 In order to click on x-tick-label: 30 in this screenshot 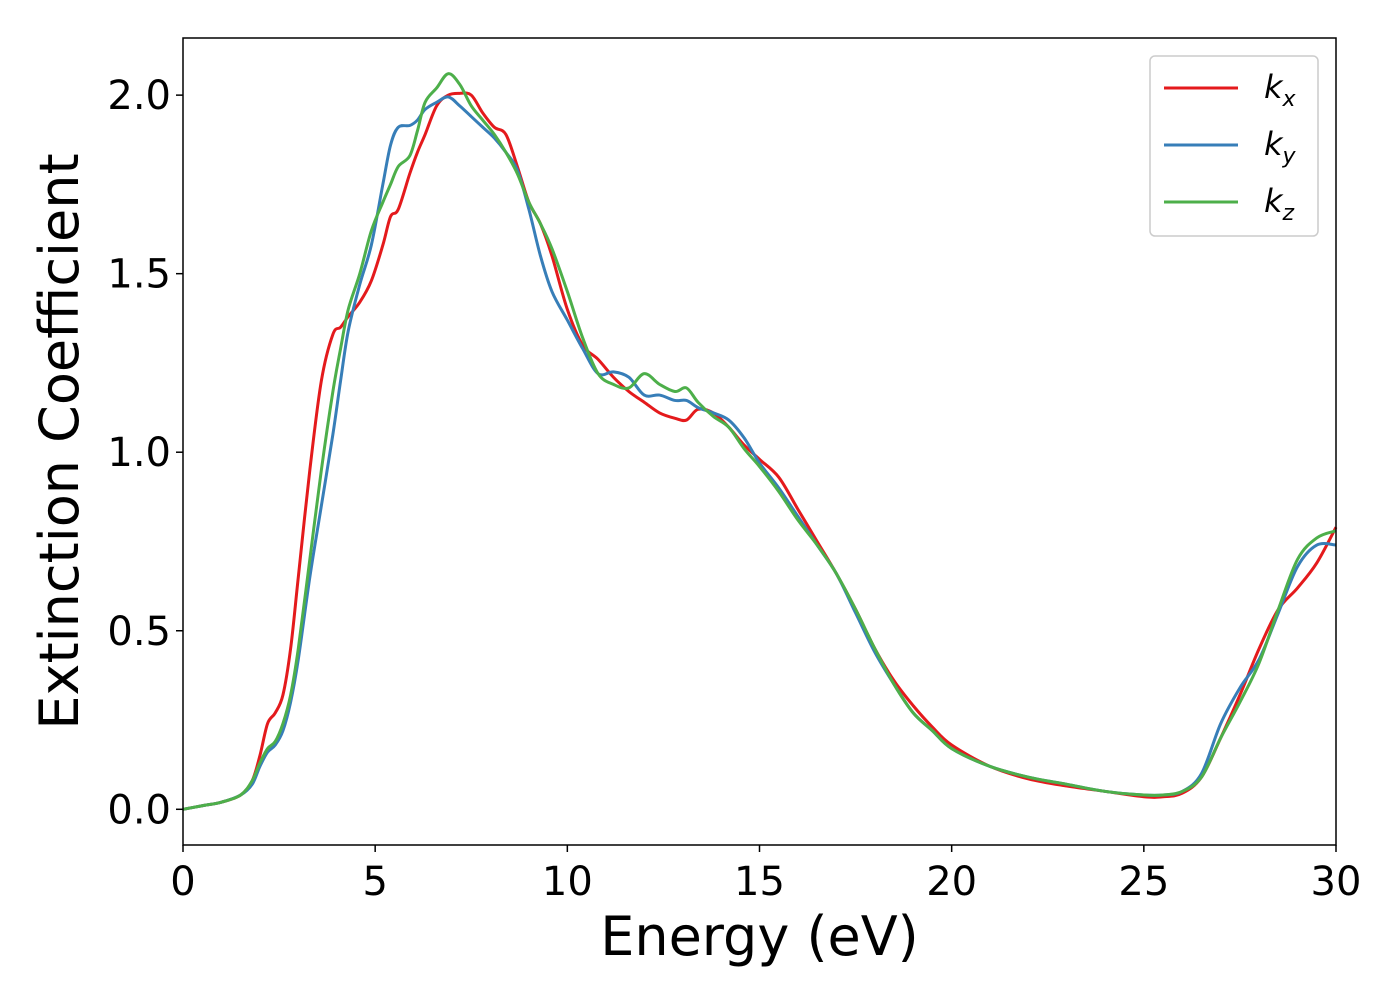, I will do `click(1336, 882)`.